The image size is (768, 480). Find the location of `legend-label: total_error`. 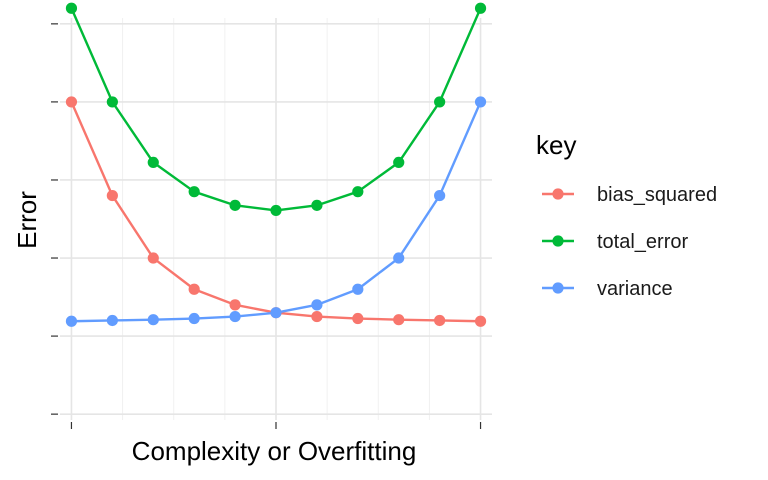

legend-label: total_error is located at coordinates (642, 242).